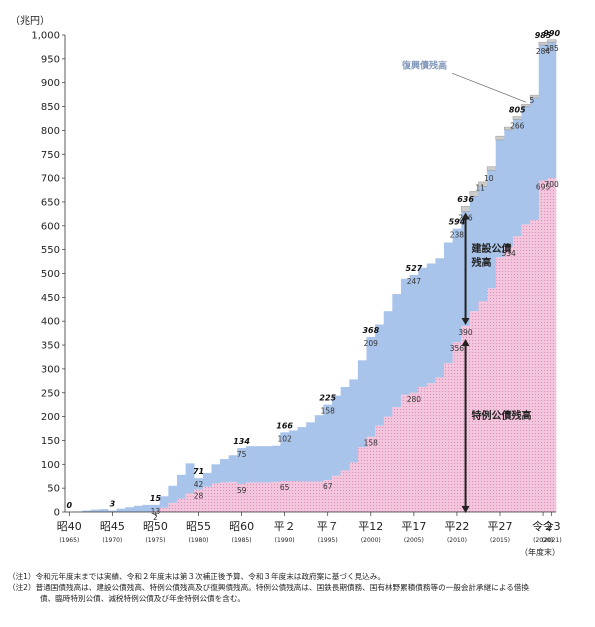 The width and height of the screenshot is (595, 627). I want to click on y-unit-label: （兆円）, so click(30, 21).